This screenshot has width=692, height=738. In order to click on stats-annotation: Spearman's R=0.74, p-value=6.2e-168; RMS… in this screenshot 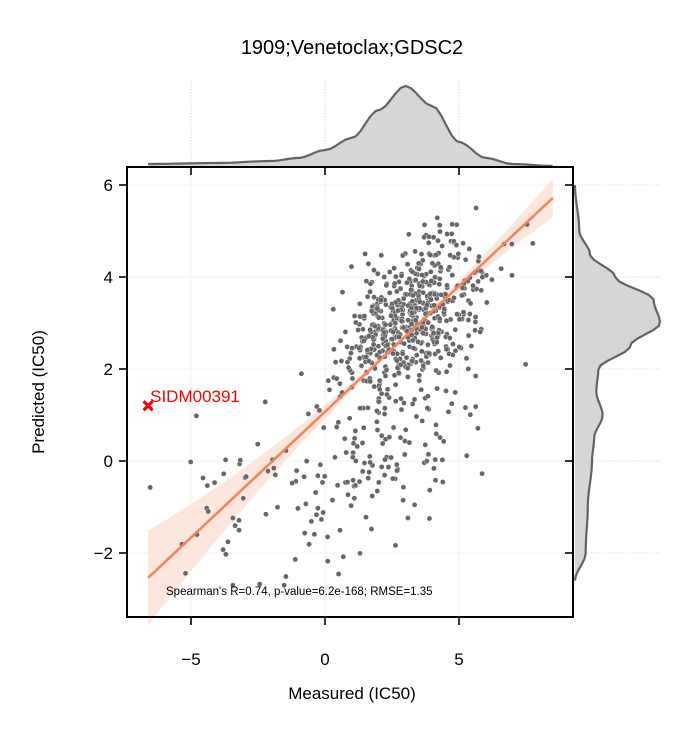, I will do `click(299, 592)`.